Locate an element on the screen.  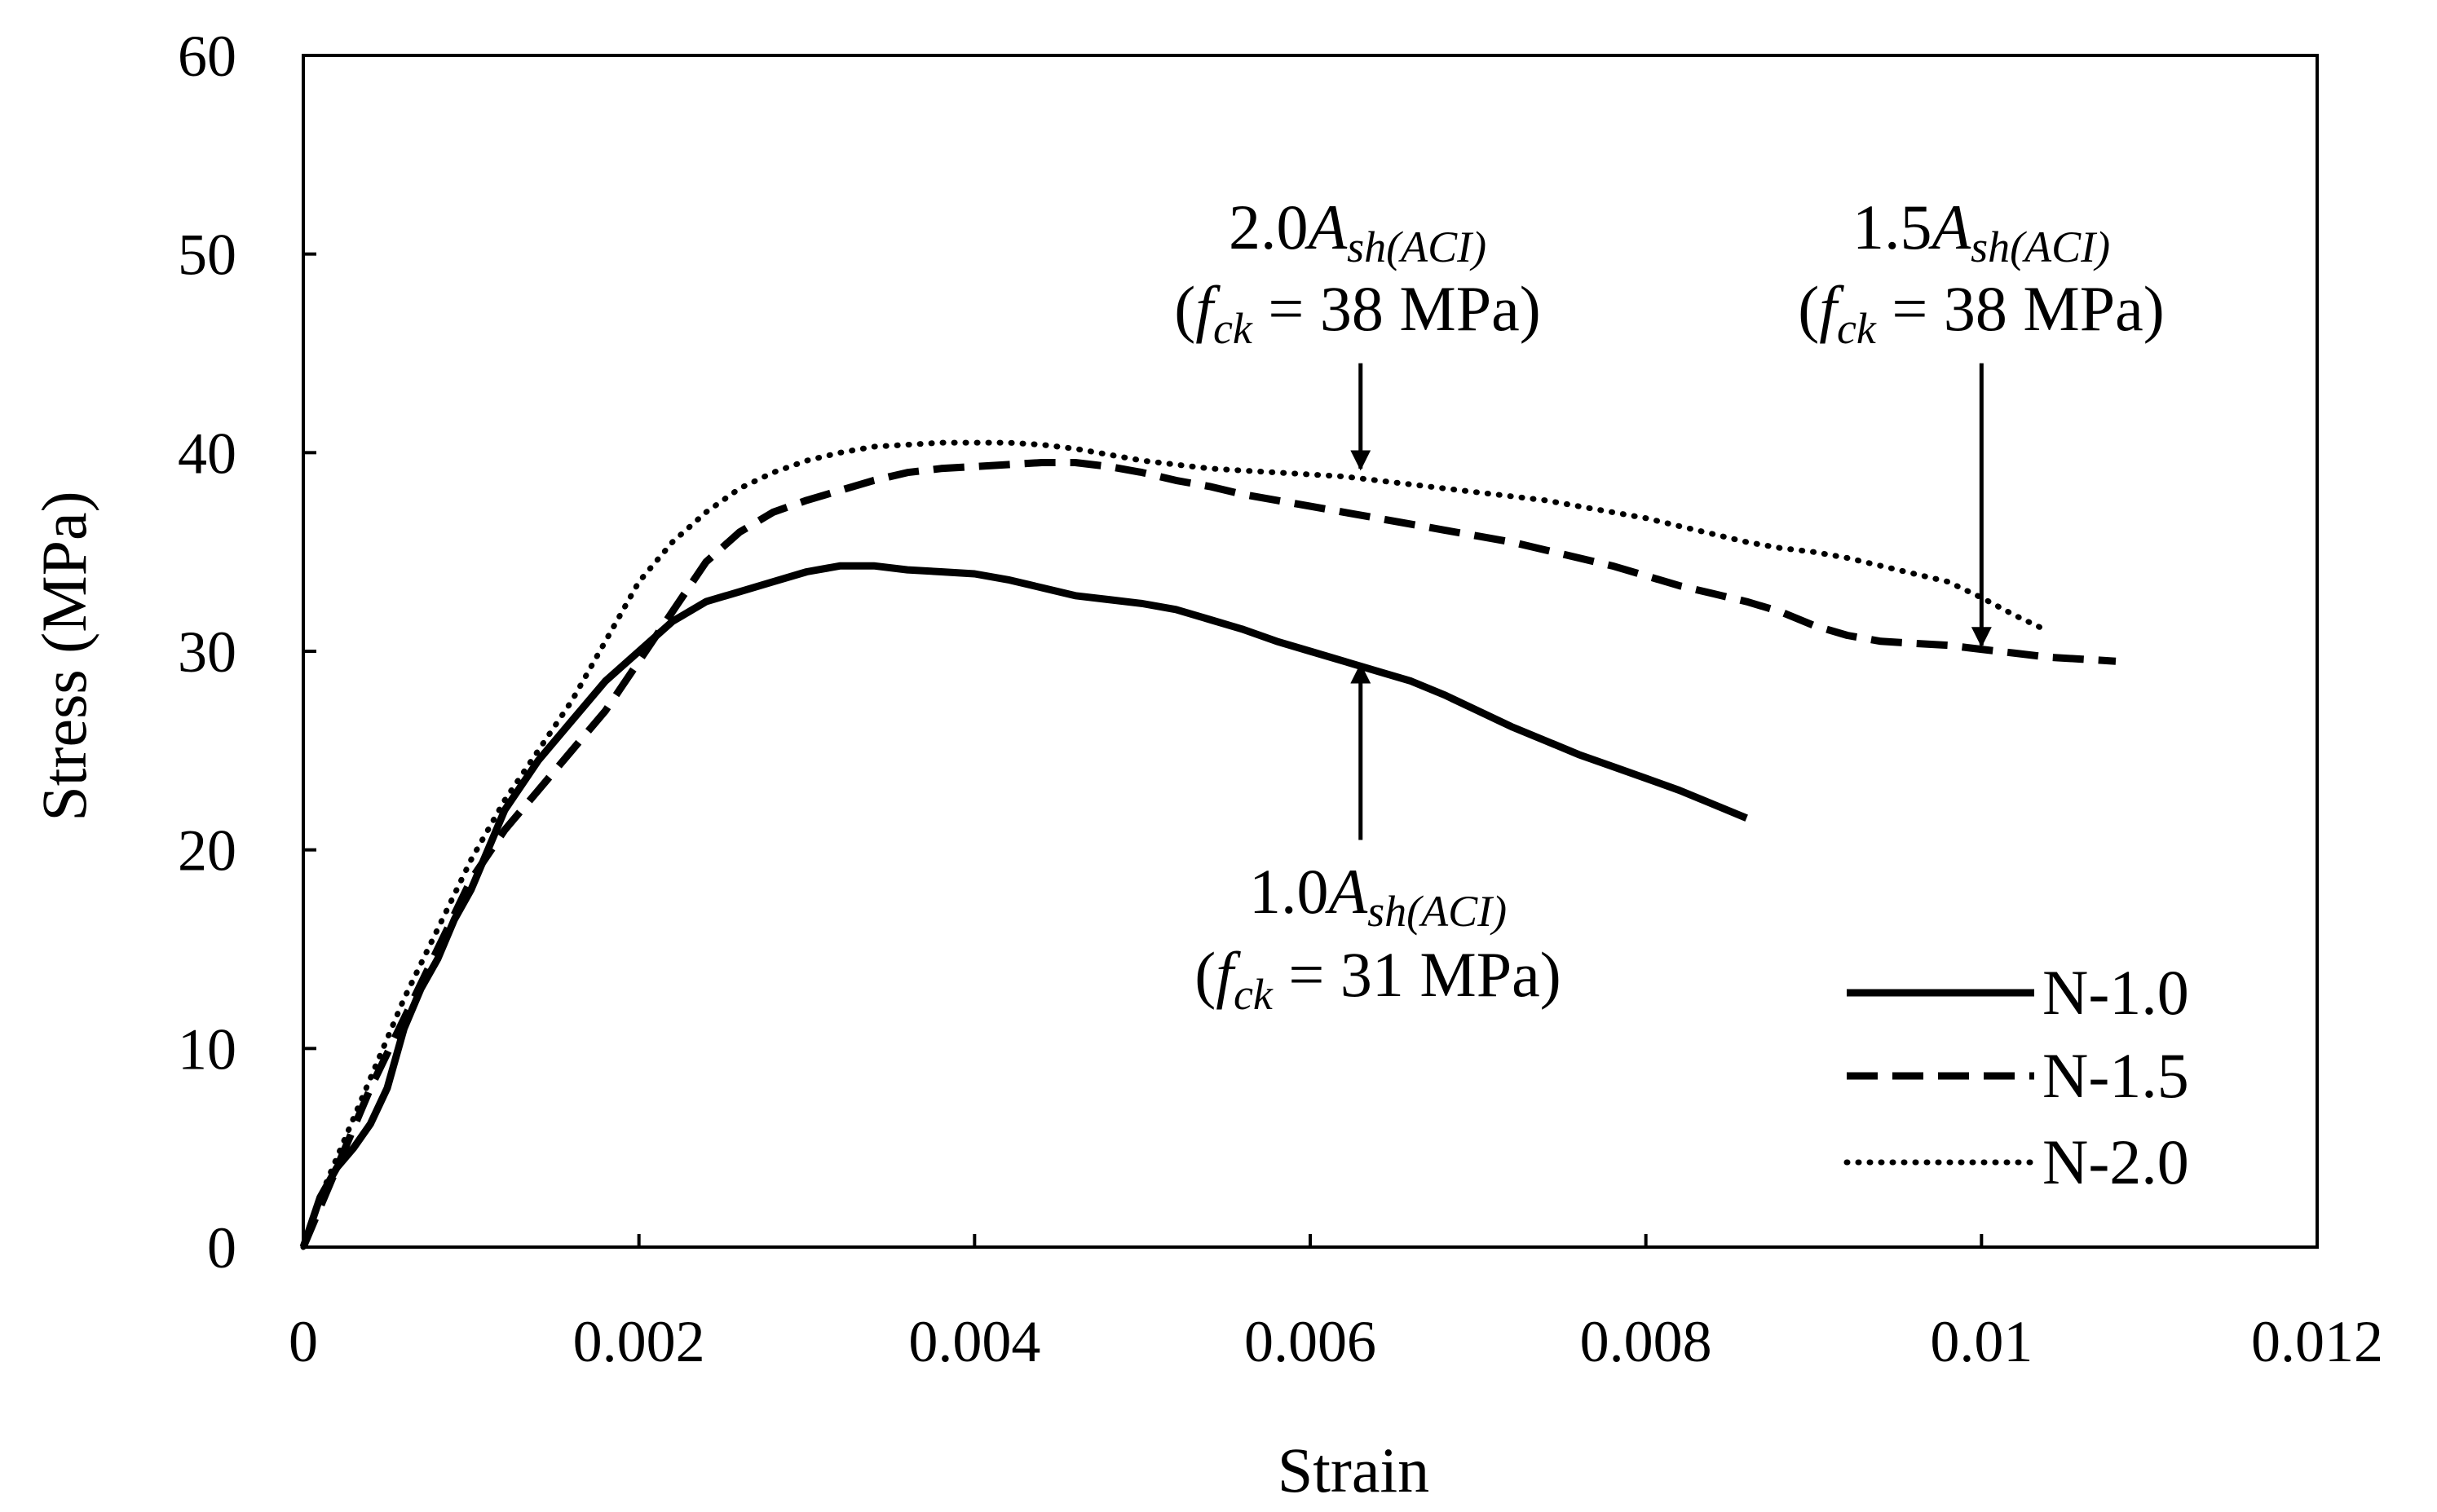
annotation-1-0-ash-line2: (fck = 31 MPa) is located at coordinates (1377, 979).